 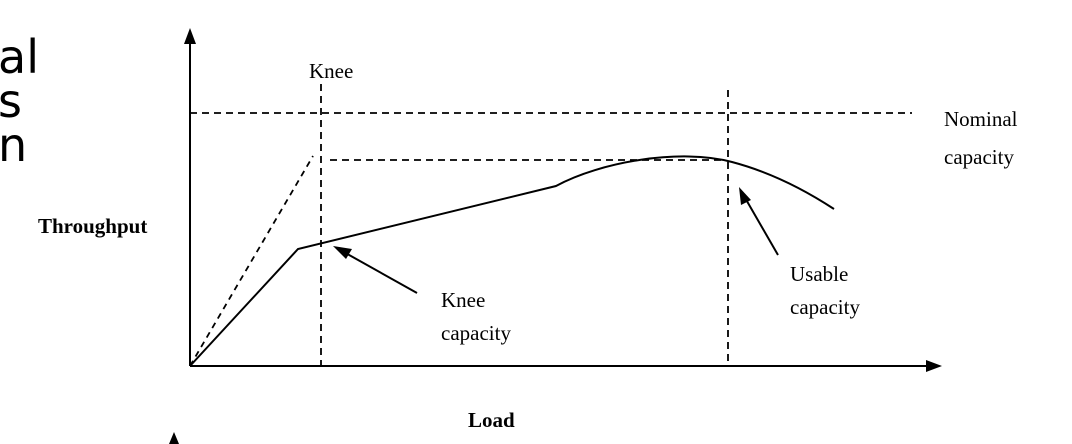 I want to click on knee-capacity-arrow, so click(x=379, y=272).